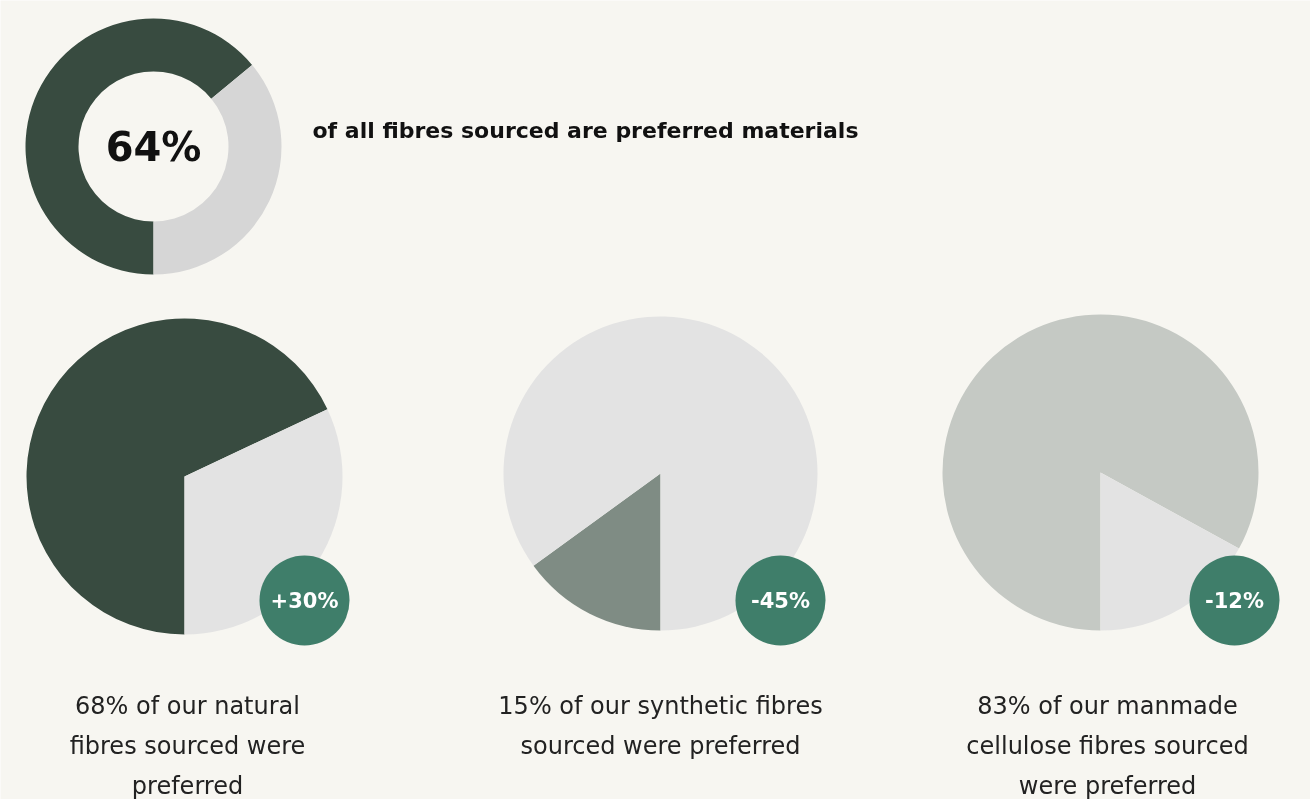 Image resolution: width=1310 pixels, height=799 pixels. What do you see at coordinates (153, 146) in the screenshot?
I see `text: 64%` at bounding box center [153, 146].